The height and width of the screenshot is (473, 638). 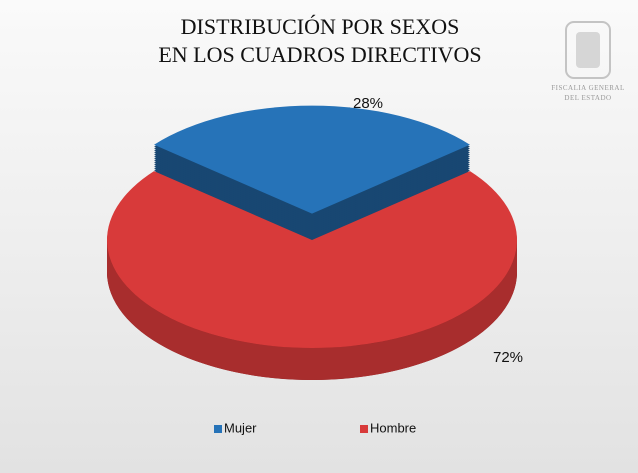 What do you see at coordinates (312, 159) in the screenshot?
I see `slice` at bounding box center [312, 159].